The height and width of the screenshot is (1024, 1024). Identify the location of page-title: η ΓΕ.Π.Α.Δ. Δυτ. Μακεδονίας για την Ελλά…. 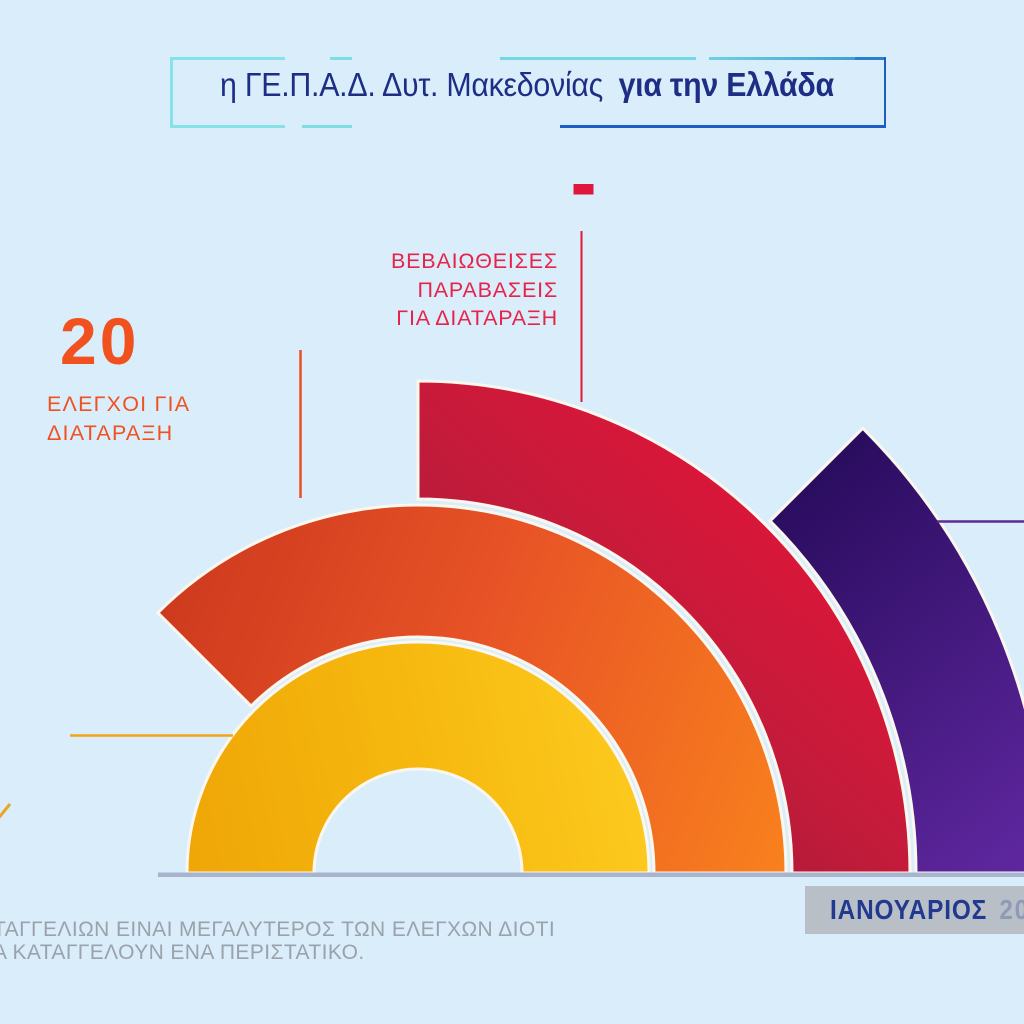
(527, 85).